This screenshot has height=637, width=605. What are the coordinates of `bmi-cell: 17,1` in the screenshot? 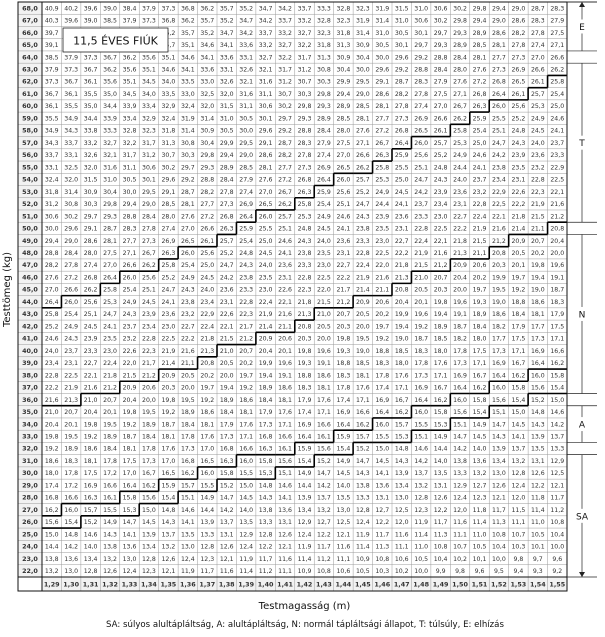 It's located at (324, 412).